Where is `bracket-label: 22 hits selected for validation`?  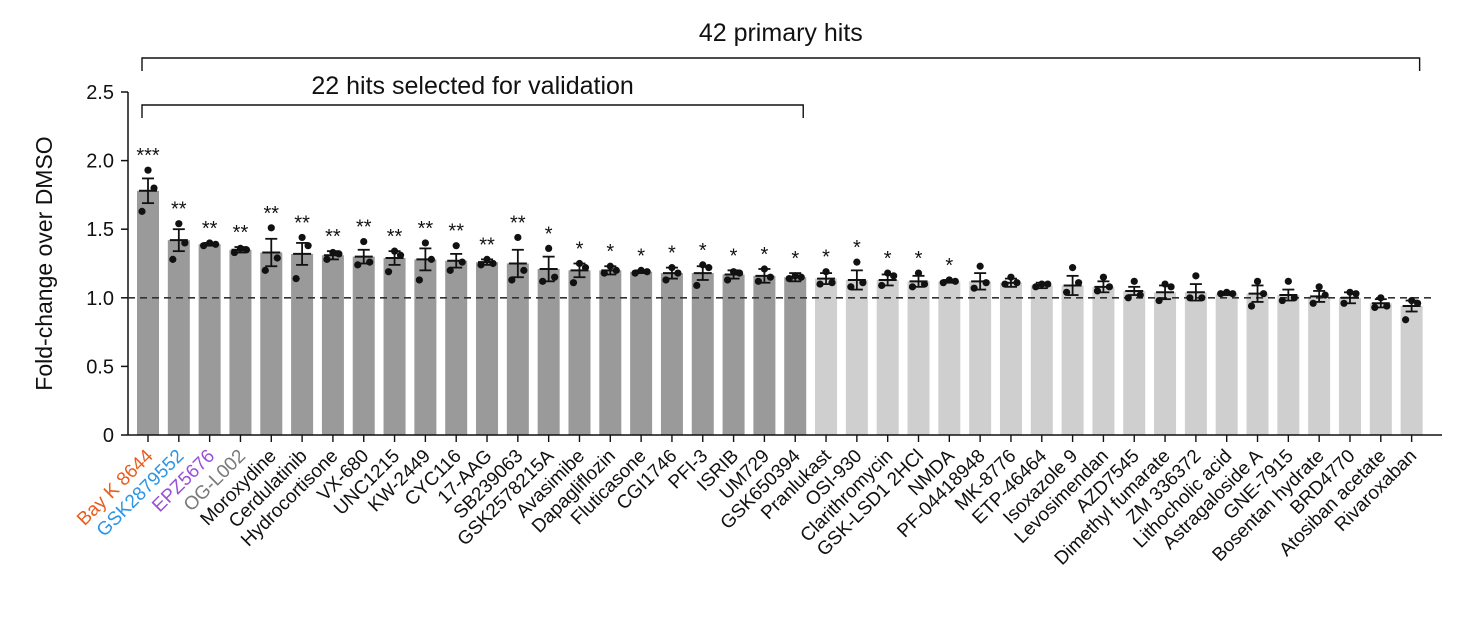
bracket-label: 22 hits selected for validation is located at coordinates (472, 86).